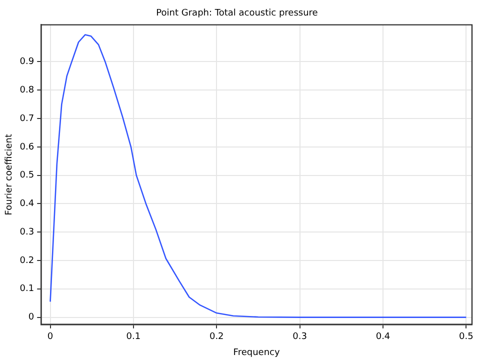  Describe the element at coordinates (216, 337) in the screenshot. I see `x-tick-label: 0.2` at that location.